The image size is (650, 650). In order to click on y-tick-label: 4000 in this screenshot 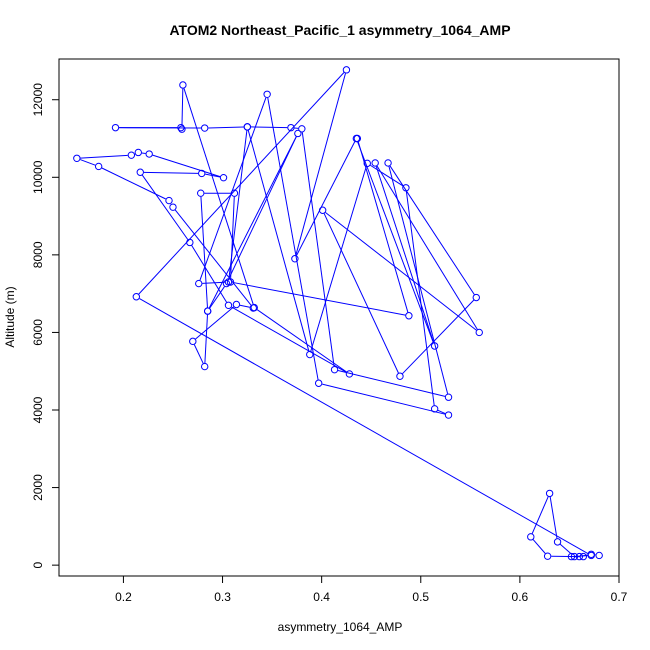, I will do `click(38, 409)`.